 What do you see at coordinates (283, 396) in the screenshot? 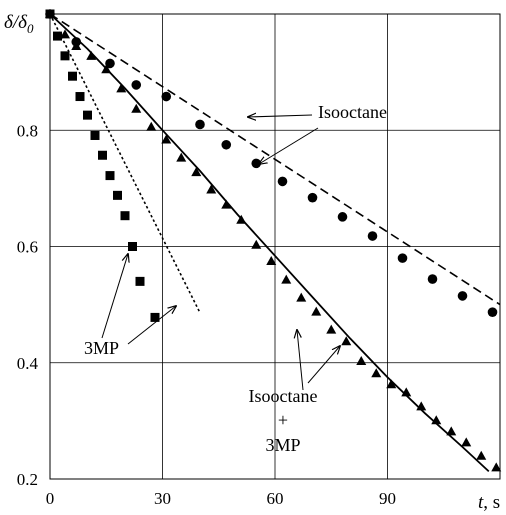
I see `annotation-mix-line1: Isooctane` at bounding box center [283, 396].